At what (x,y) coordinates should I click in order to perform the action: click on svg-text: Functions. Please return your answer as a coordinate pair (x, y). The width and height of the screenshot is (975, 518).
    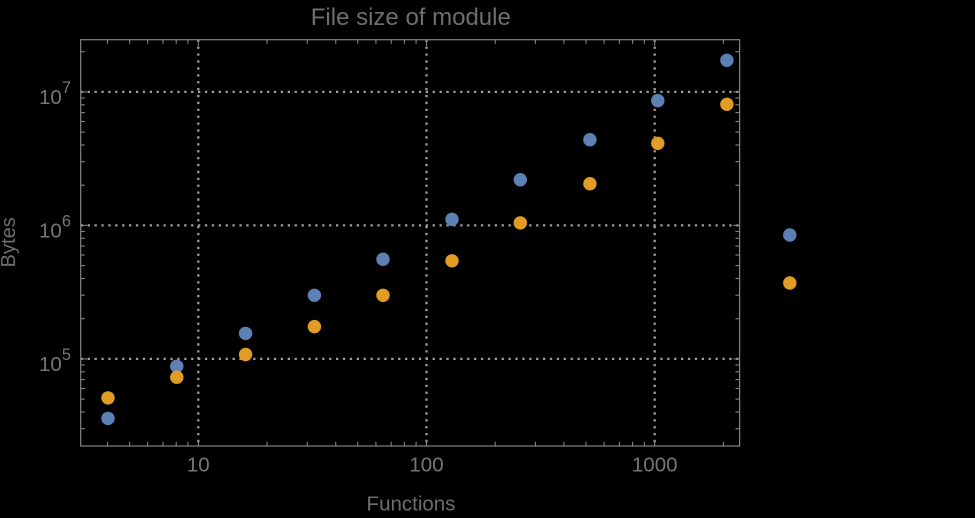
    Looking at the image, I should click on (411, 502).